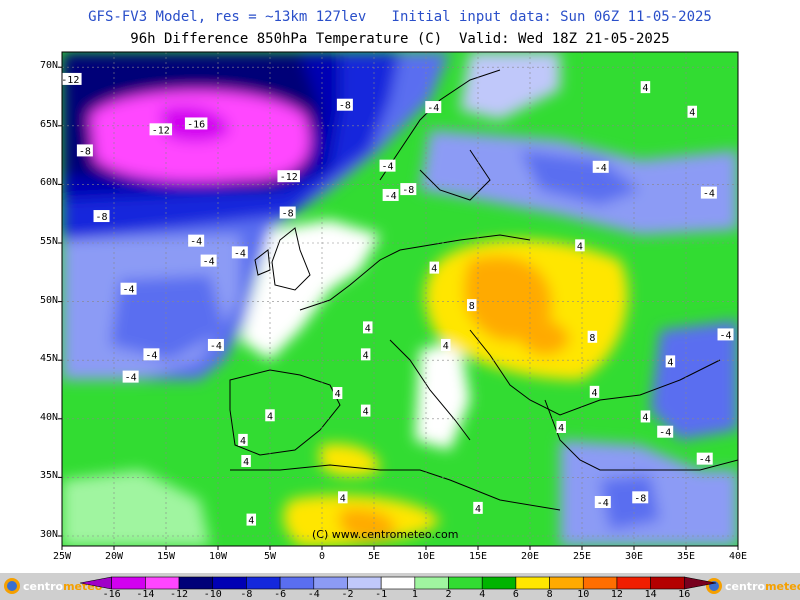 This screenshot has width=800, height=600. Describe the element at coordinates (48, 124) in the screenshot. I see `lat-label: 65N` at that location.